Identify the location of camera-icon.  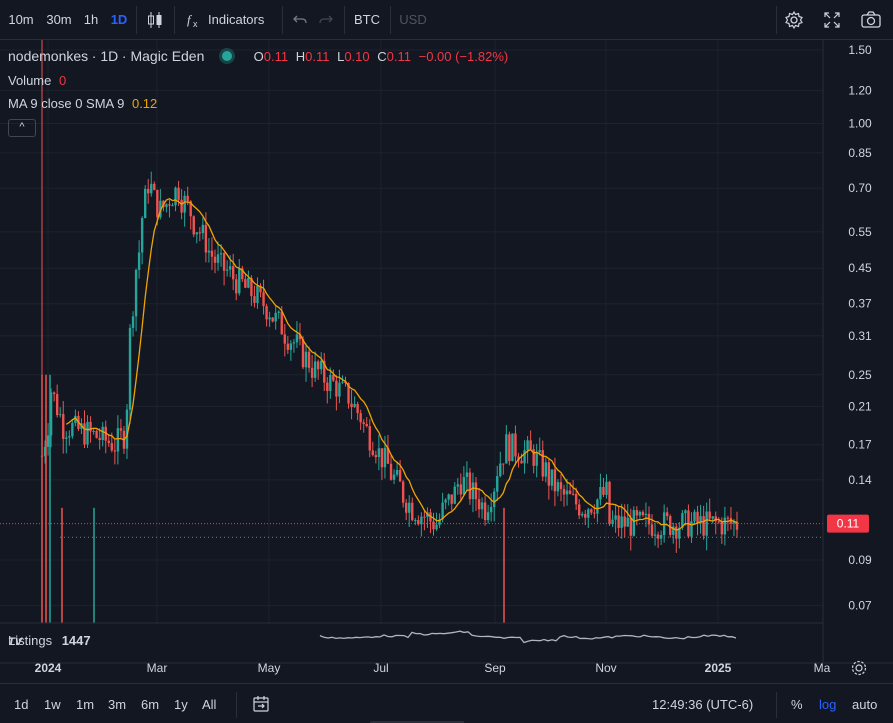
(871, 20).